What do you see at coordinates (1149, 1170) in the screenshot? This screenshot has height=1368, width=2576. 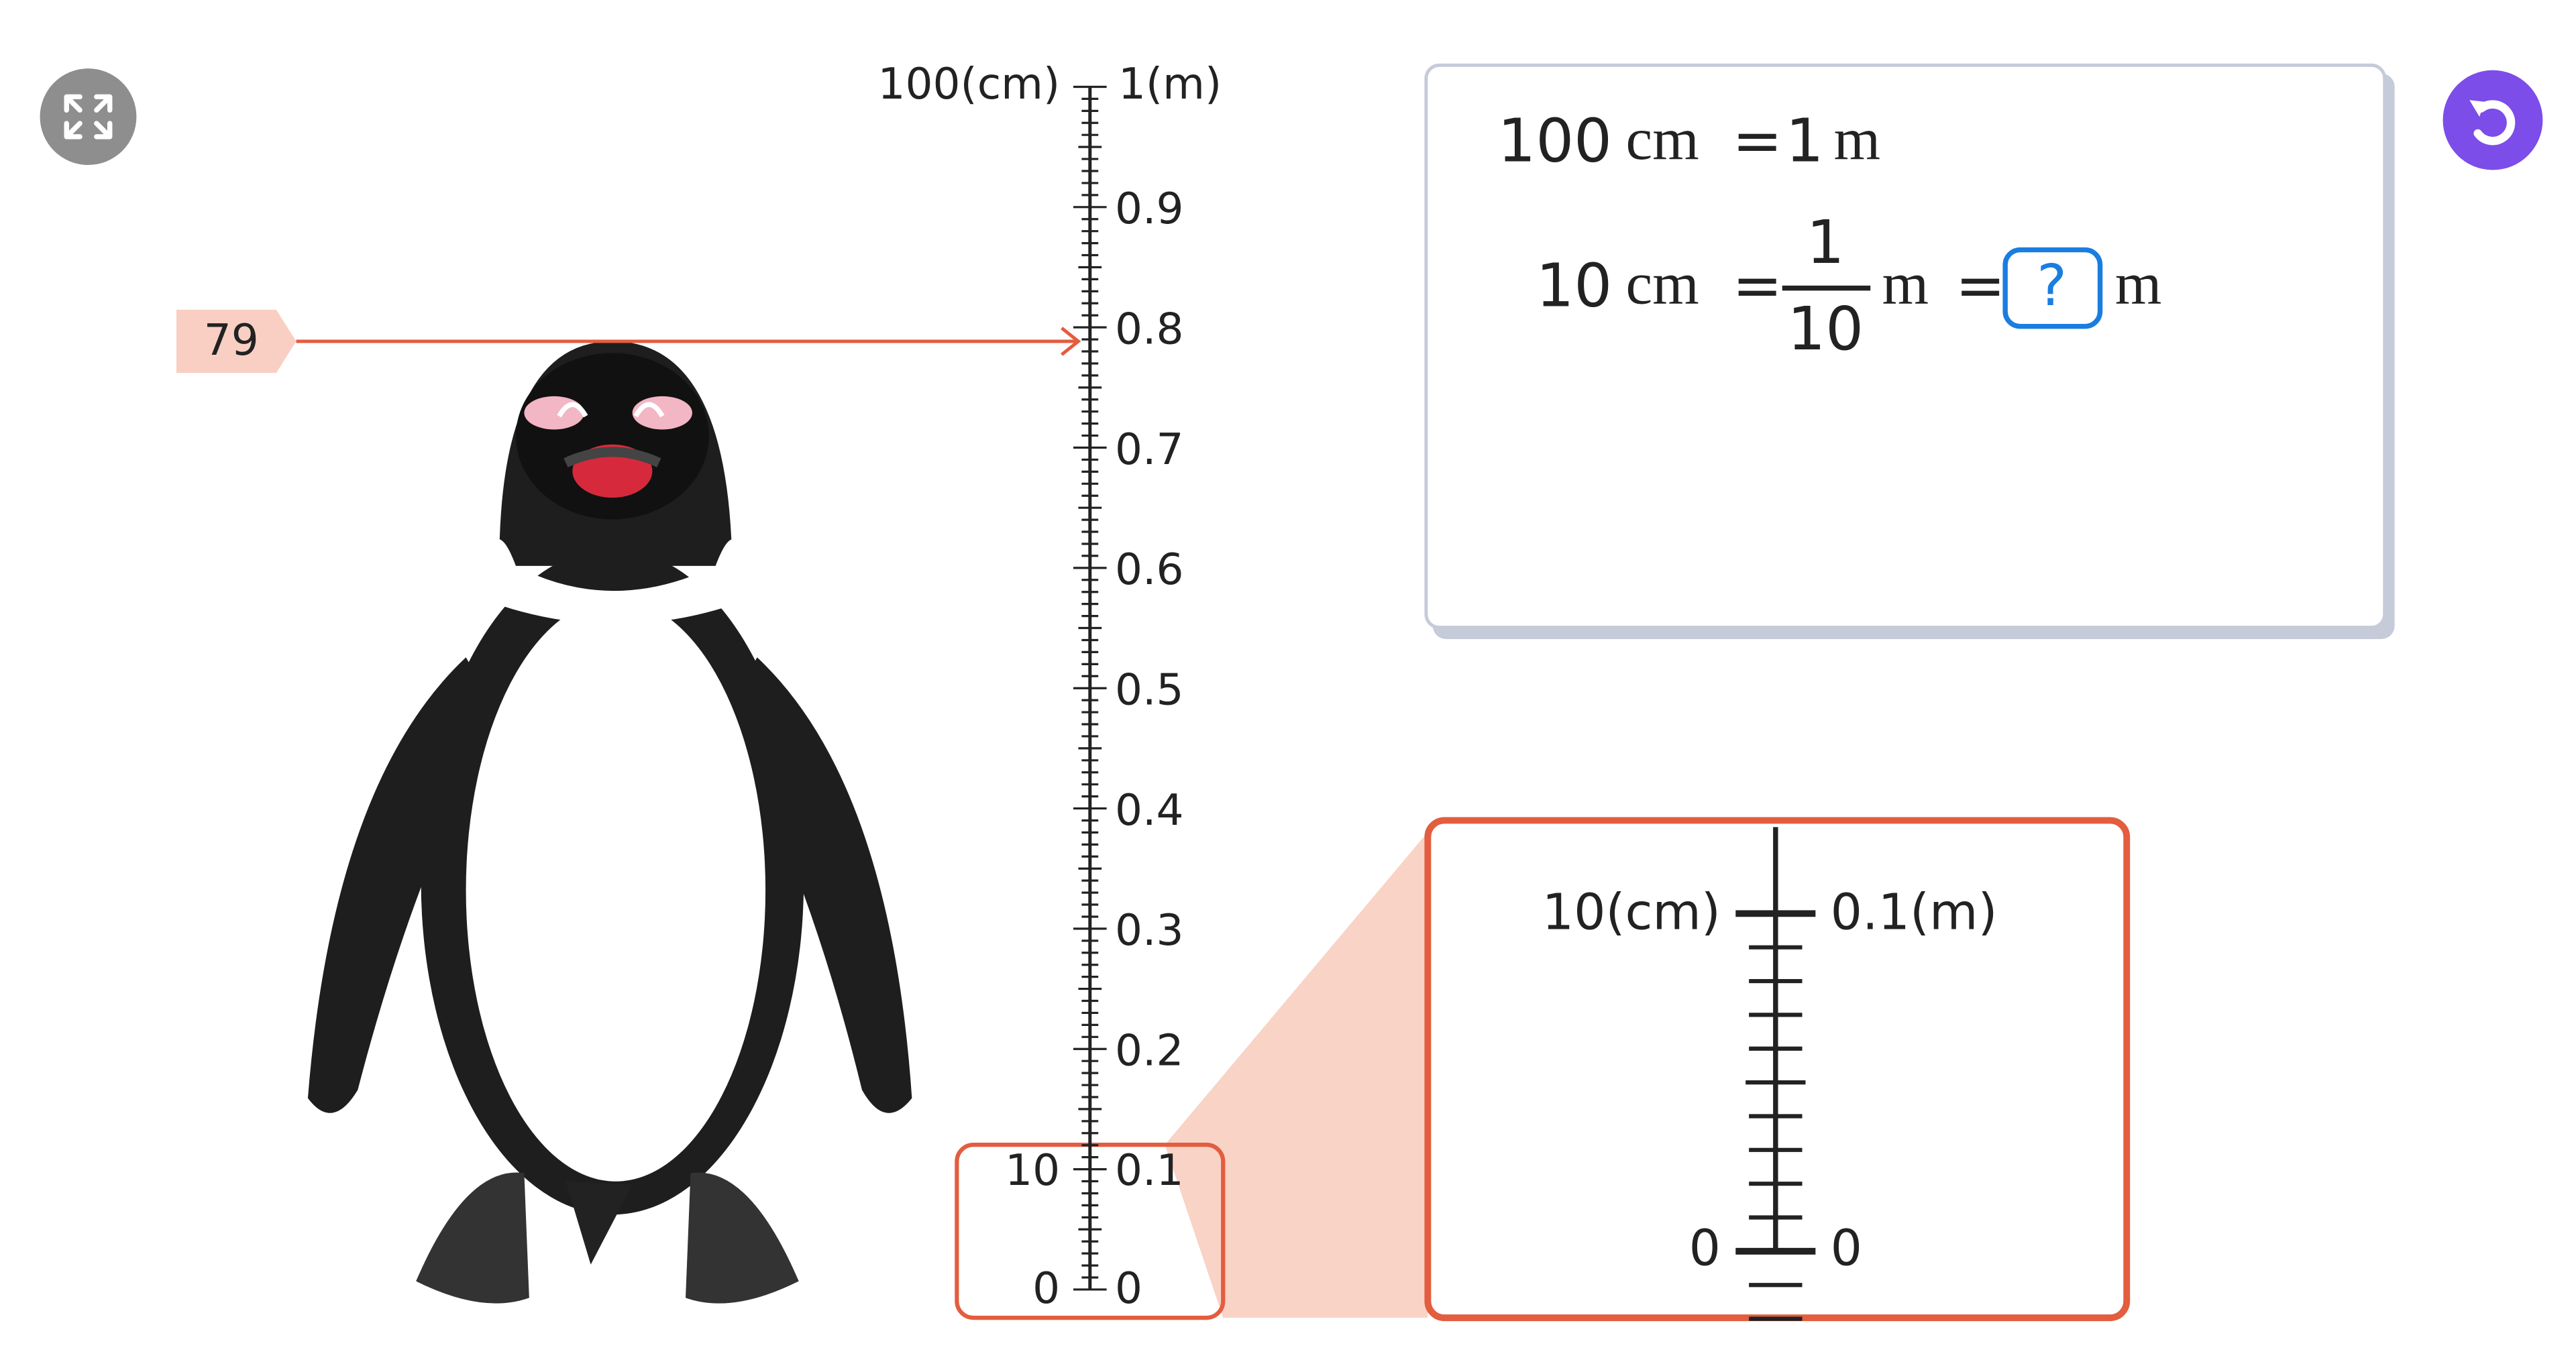 I see `ruler-m-ten: 0.1` at bounding box center [1149, 1170].